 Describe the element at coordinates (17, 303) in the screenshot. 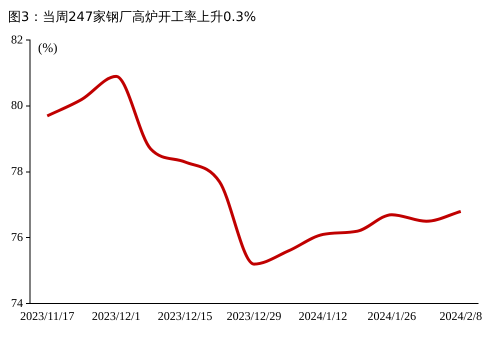

I see `y-tick-label: 74` at that location.